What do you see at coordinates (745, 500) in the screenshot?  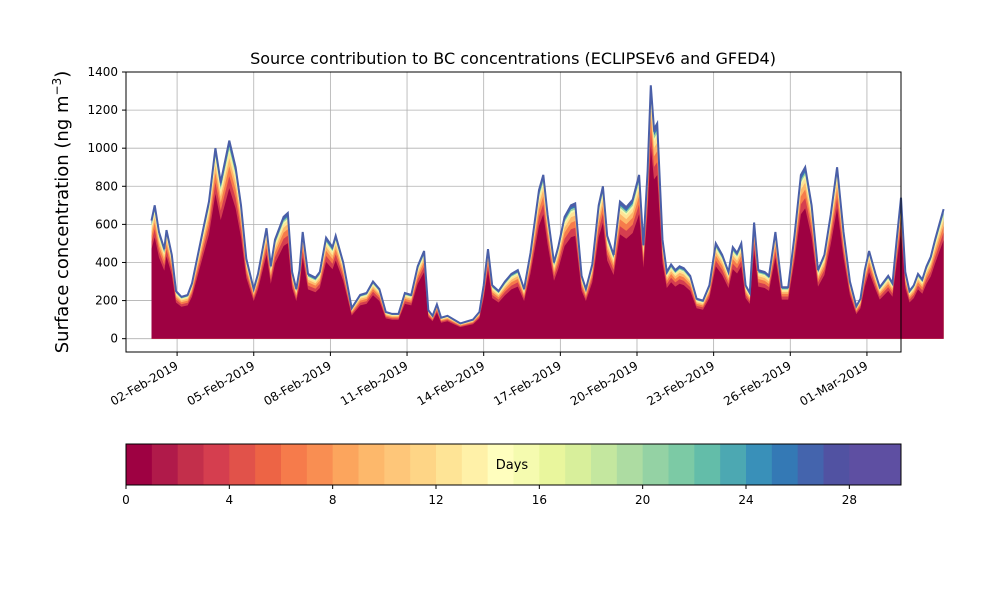 I see `colorbar-tick-label: 24` at bounding box center [745, 500].